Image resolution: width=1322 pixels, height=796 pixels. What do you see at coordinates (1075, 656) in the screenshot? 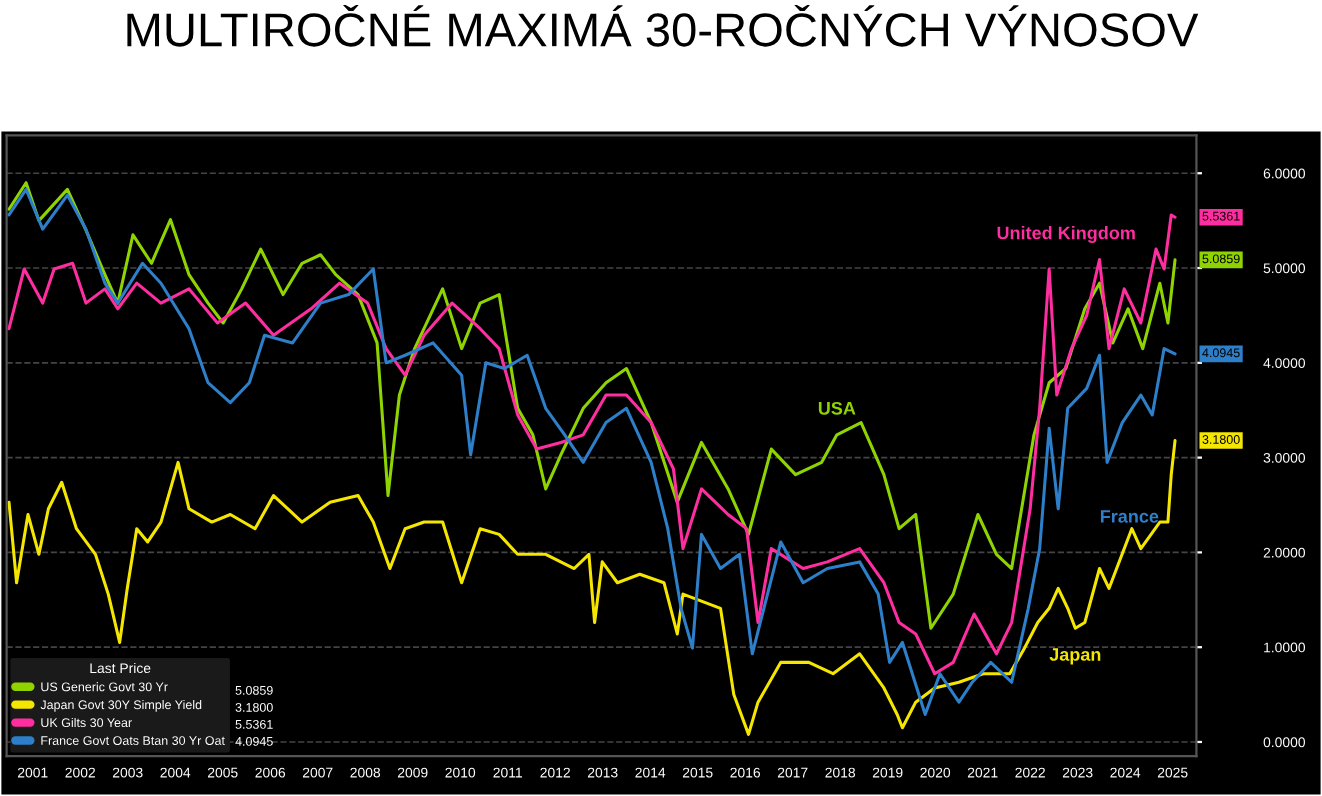
I see `annotation: Japan` at bounding box center [1075, 656].